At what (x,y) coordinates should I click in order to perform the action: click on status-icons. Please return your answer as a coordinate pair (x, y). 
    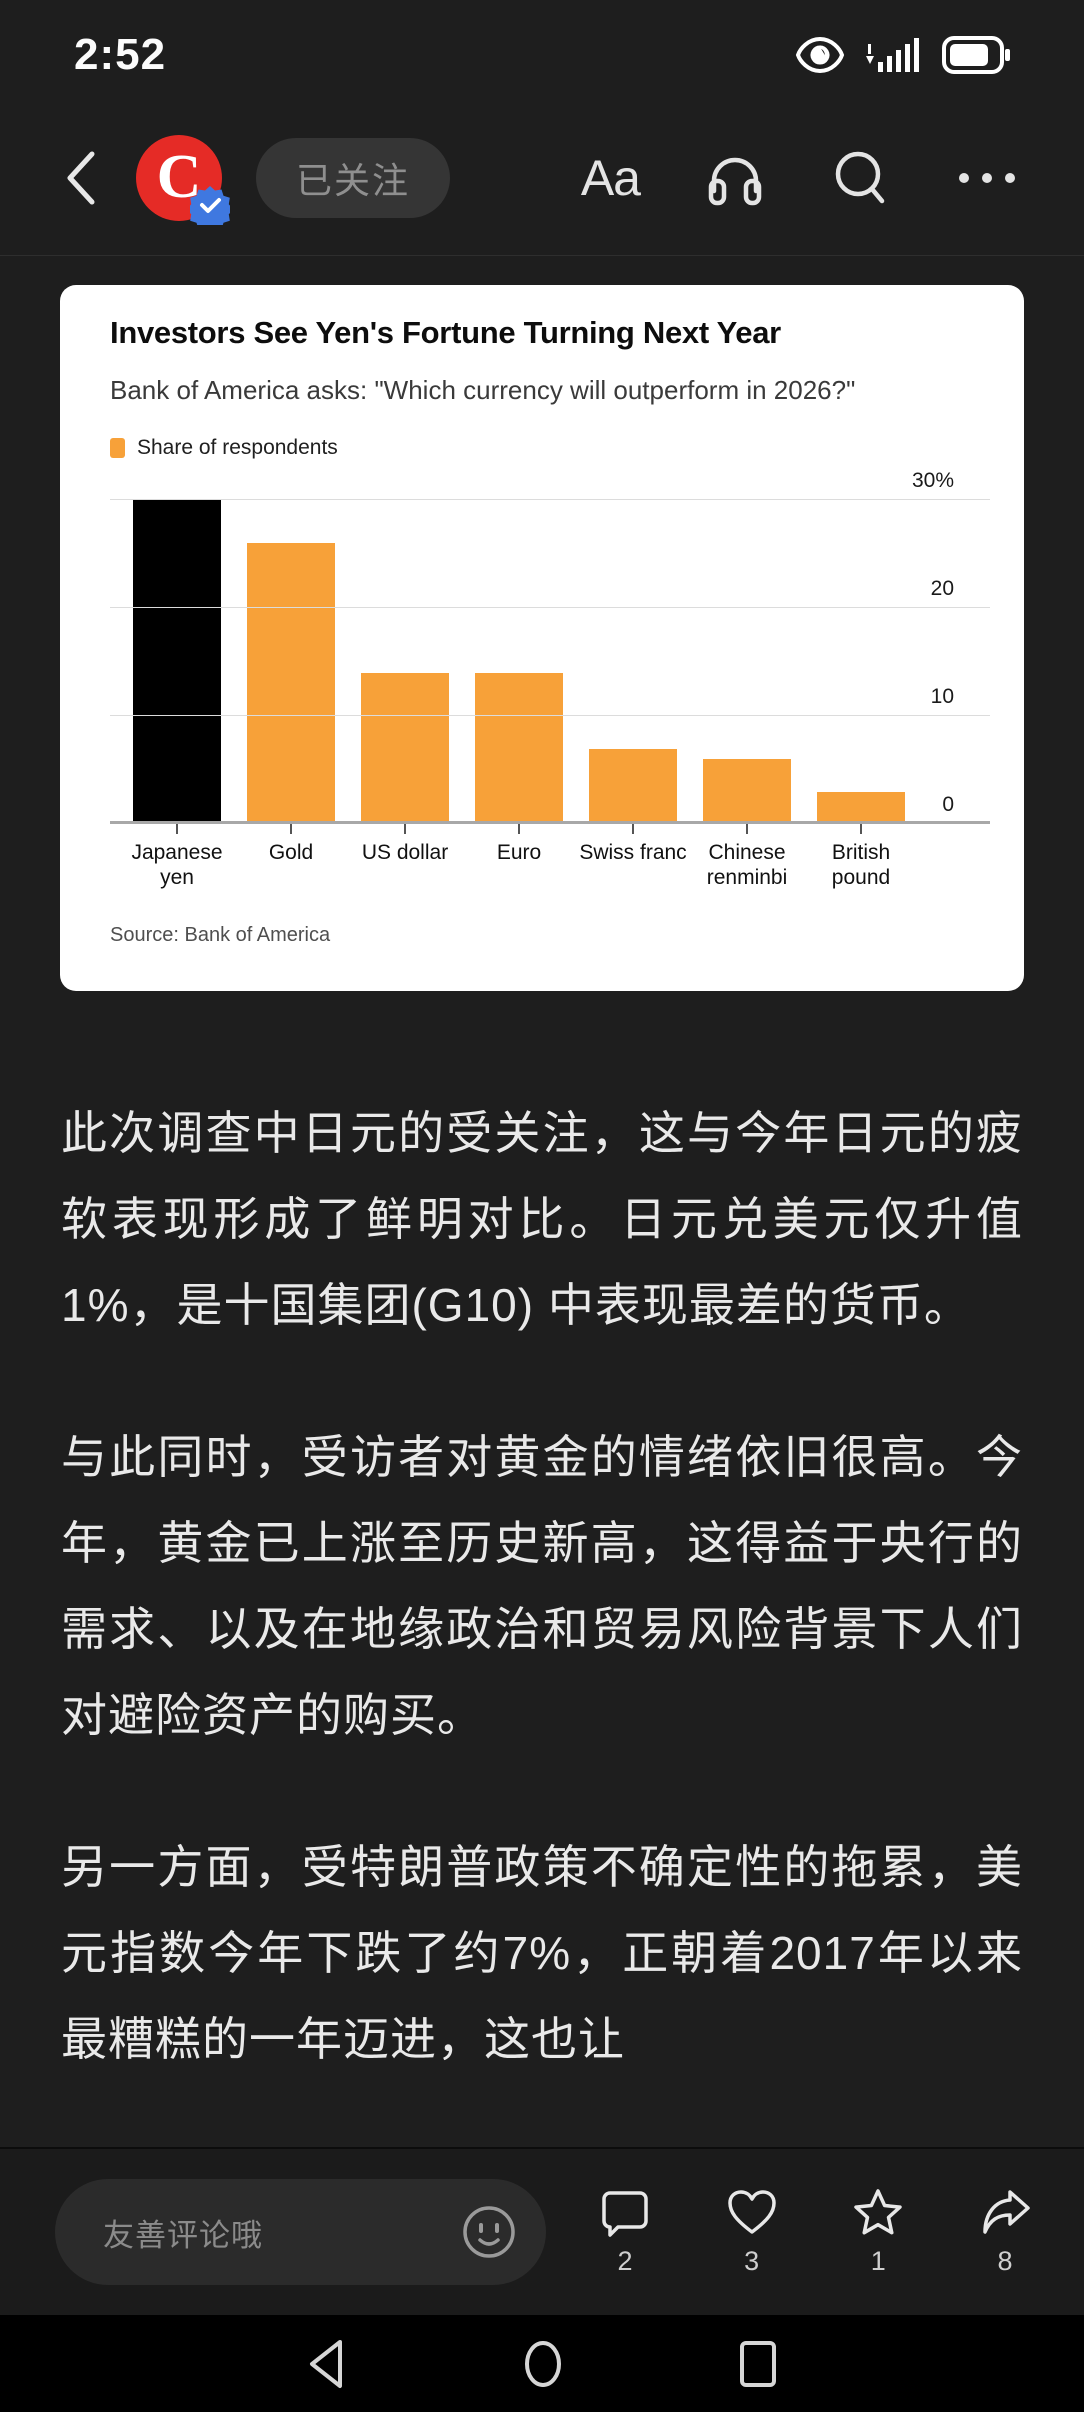
    Looking at the image, I should click on (903, 55).